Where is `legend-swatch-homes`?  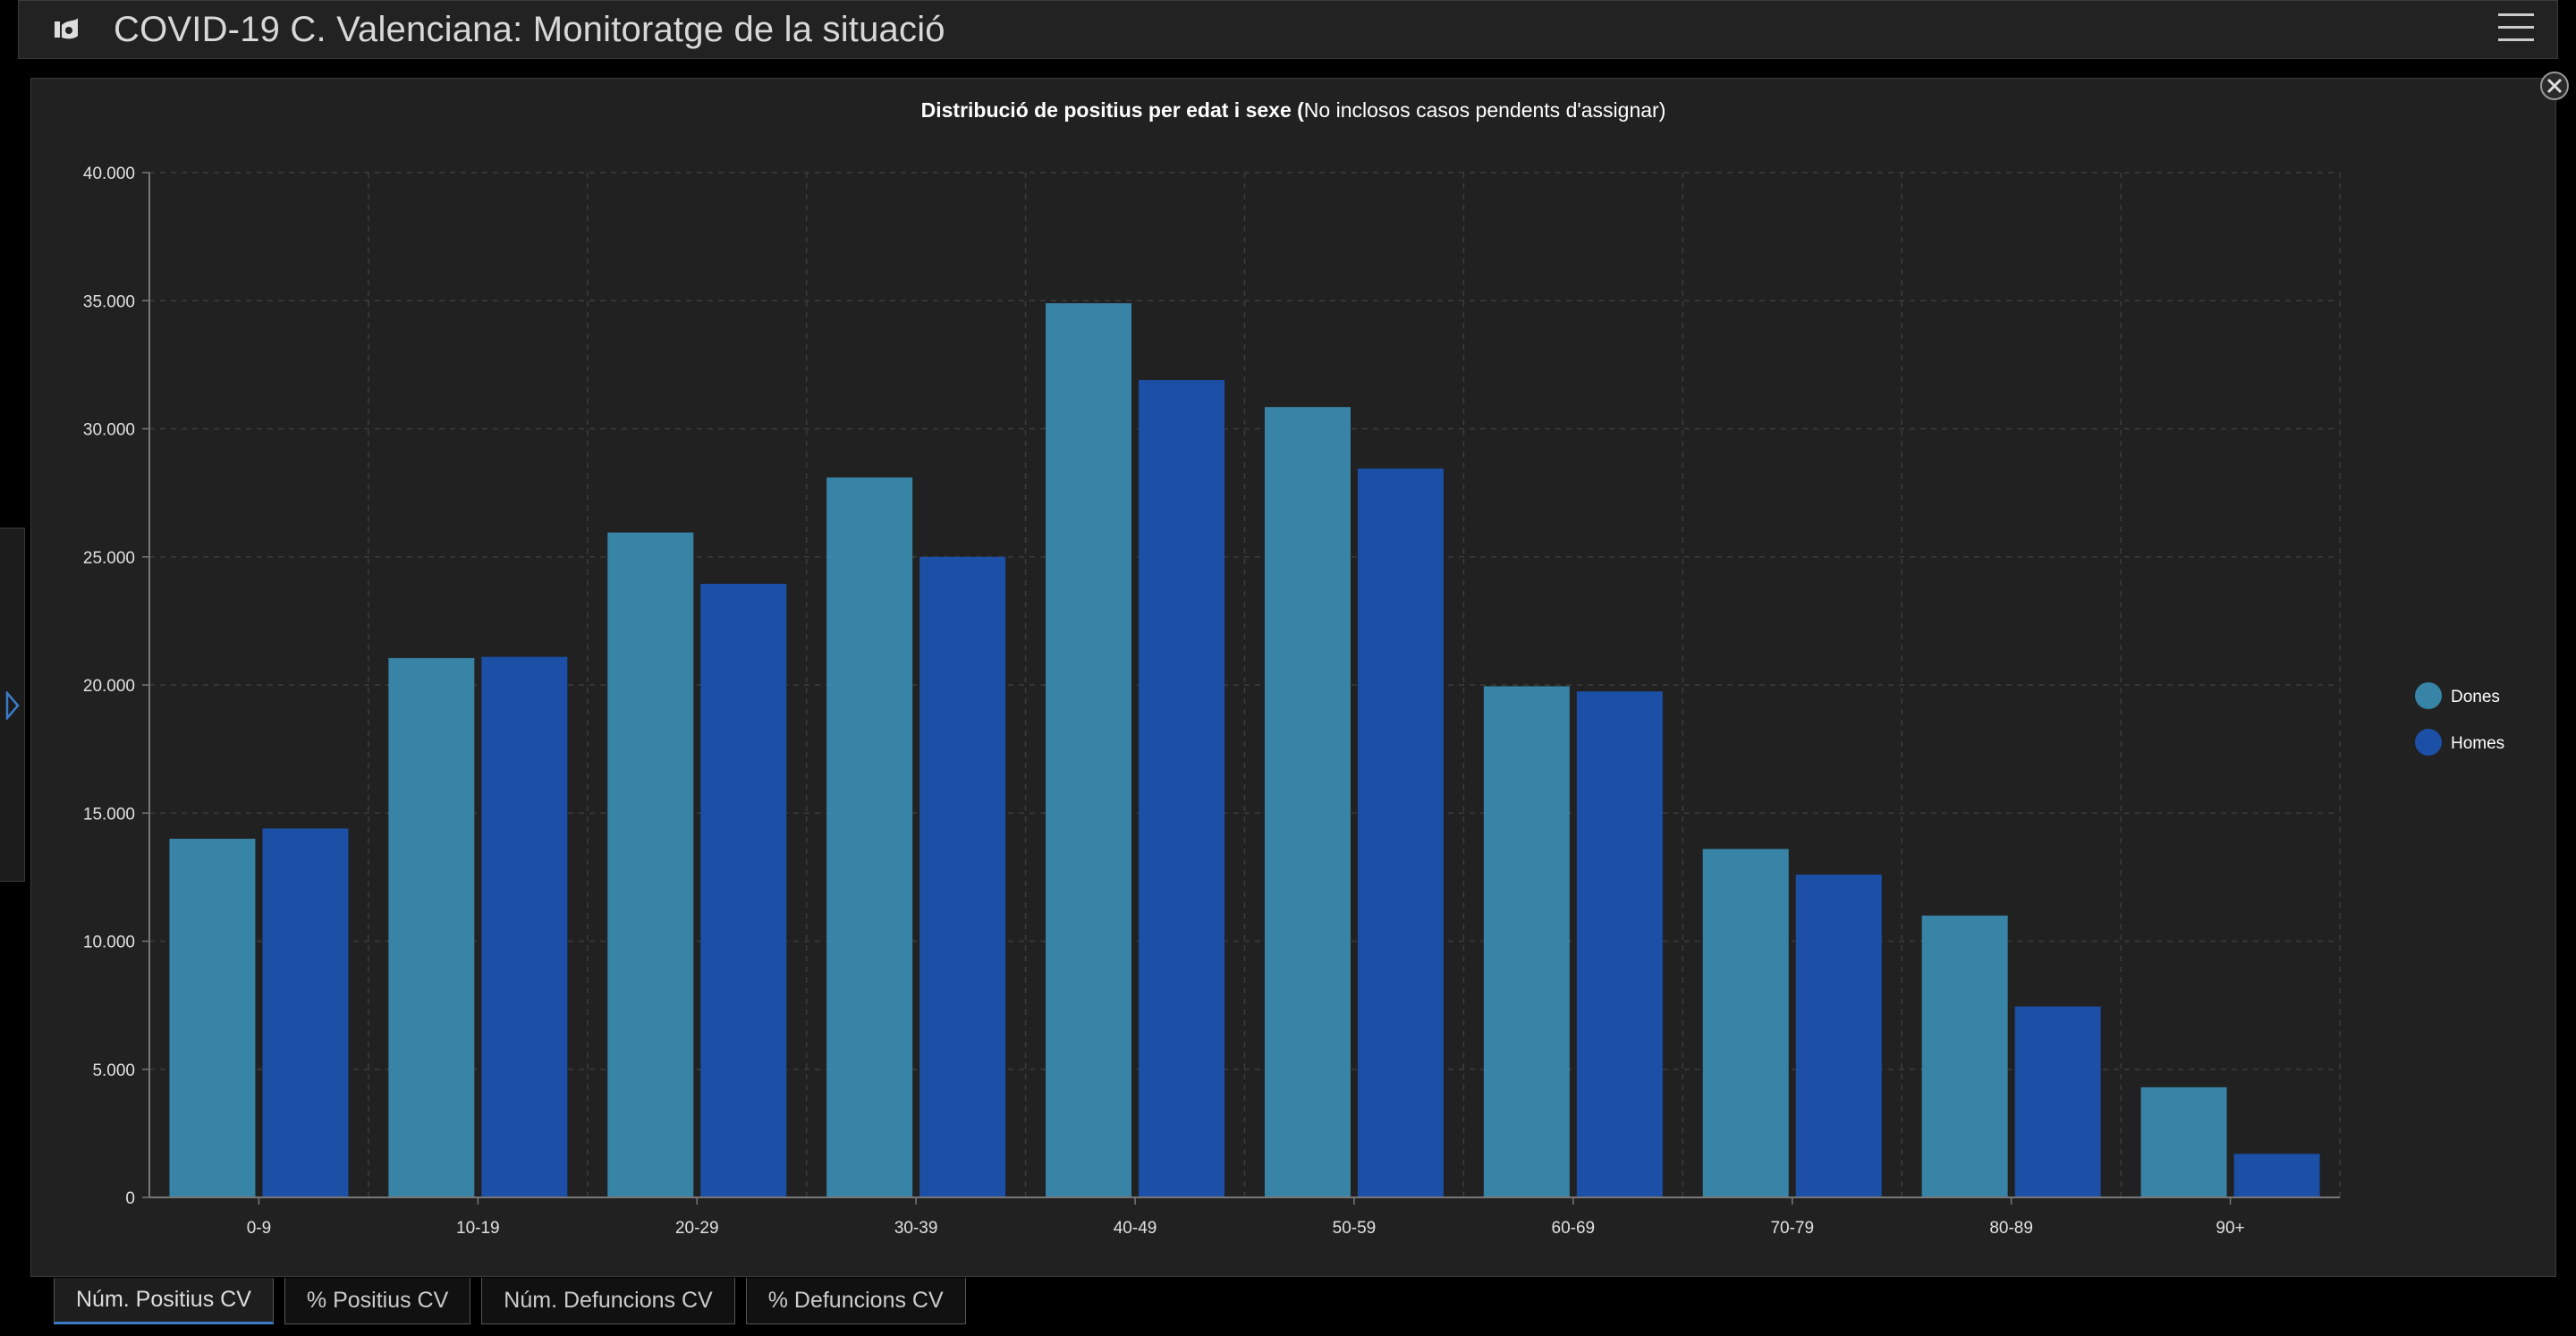 legend-swatch-homes is located at coordinates (2428, 743).